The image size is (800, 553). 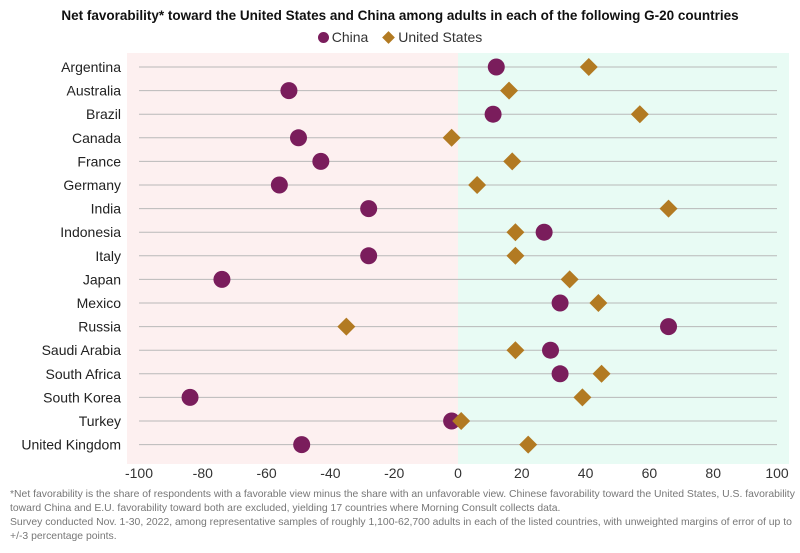 I want to click on legend-label-united-states: United States, so click(x=440, y=37).